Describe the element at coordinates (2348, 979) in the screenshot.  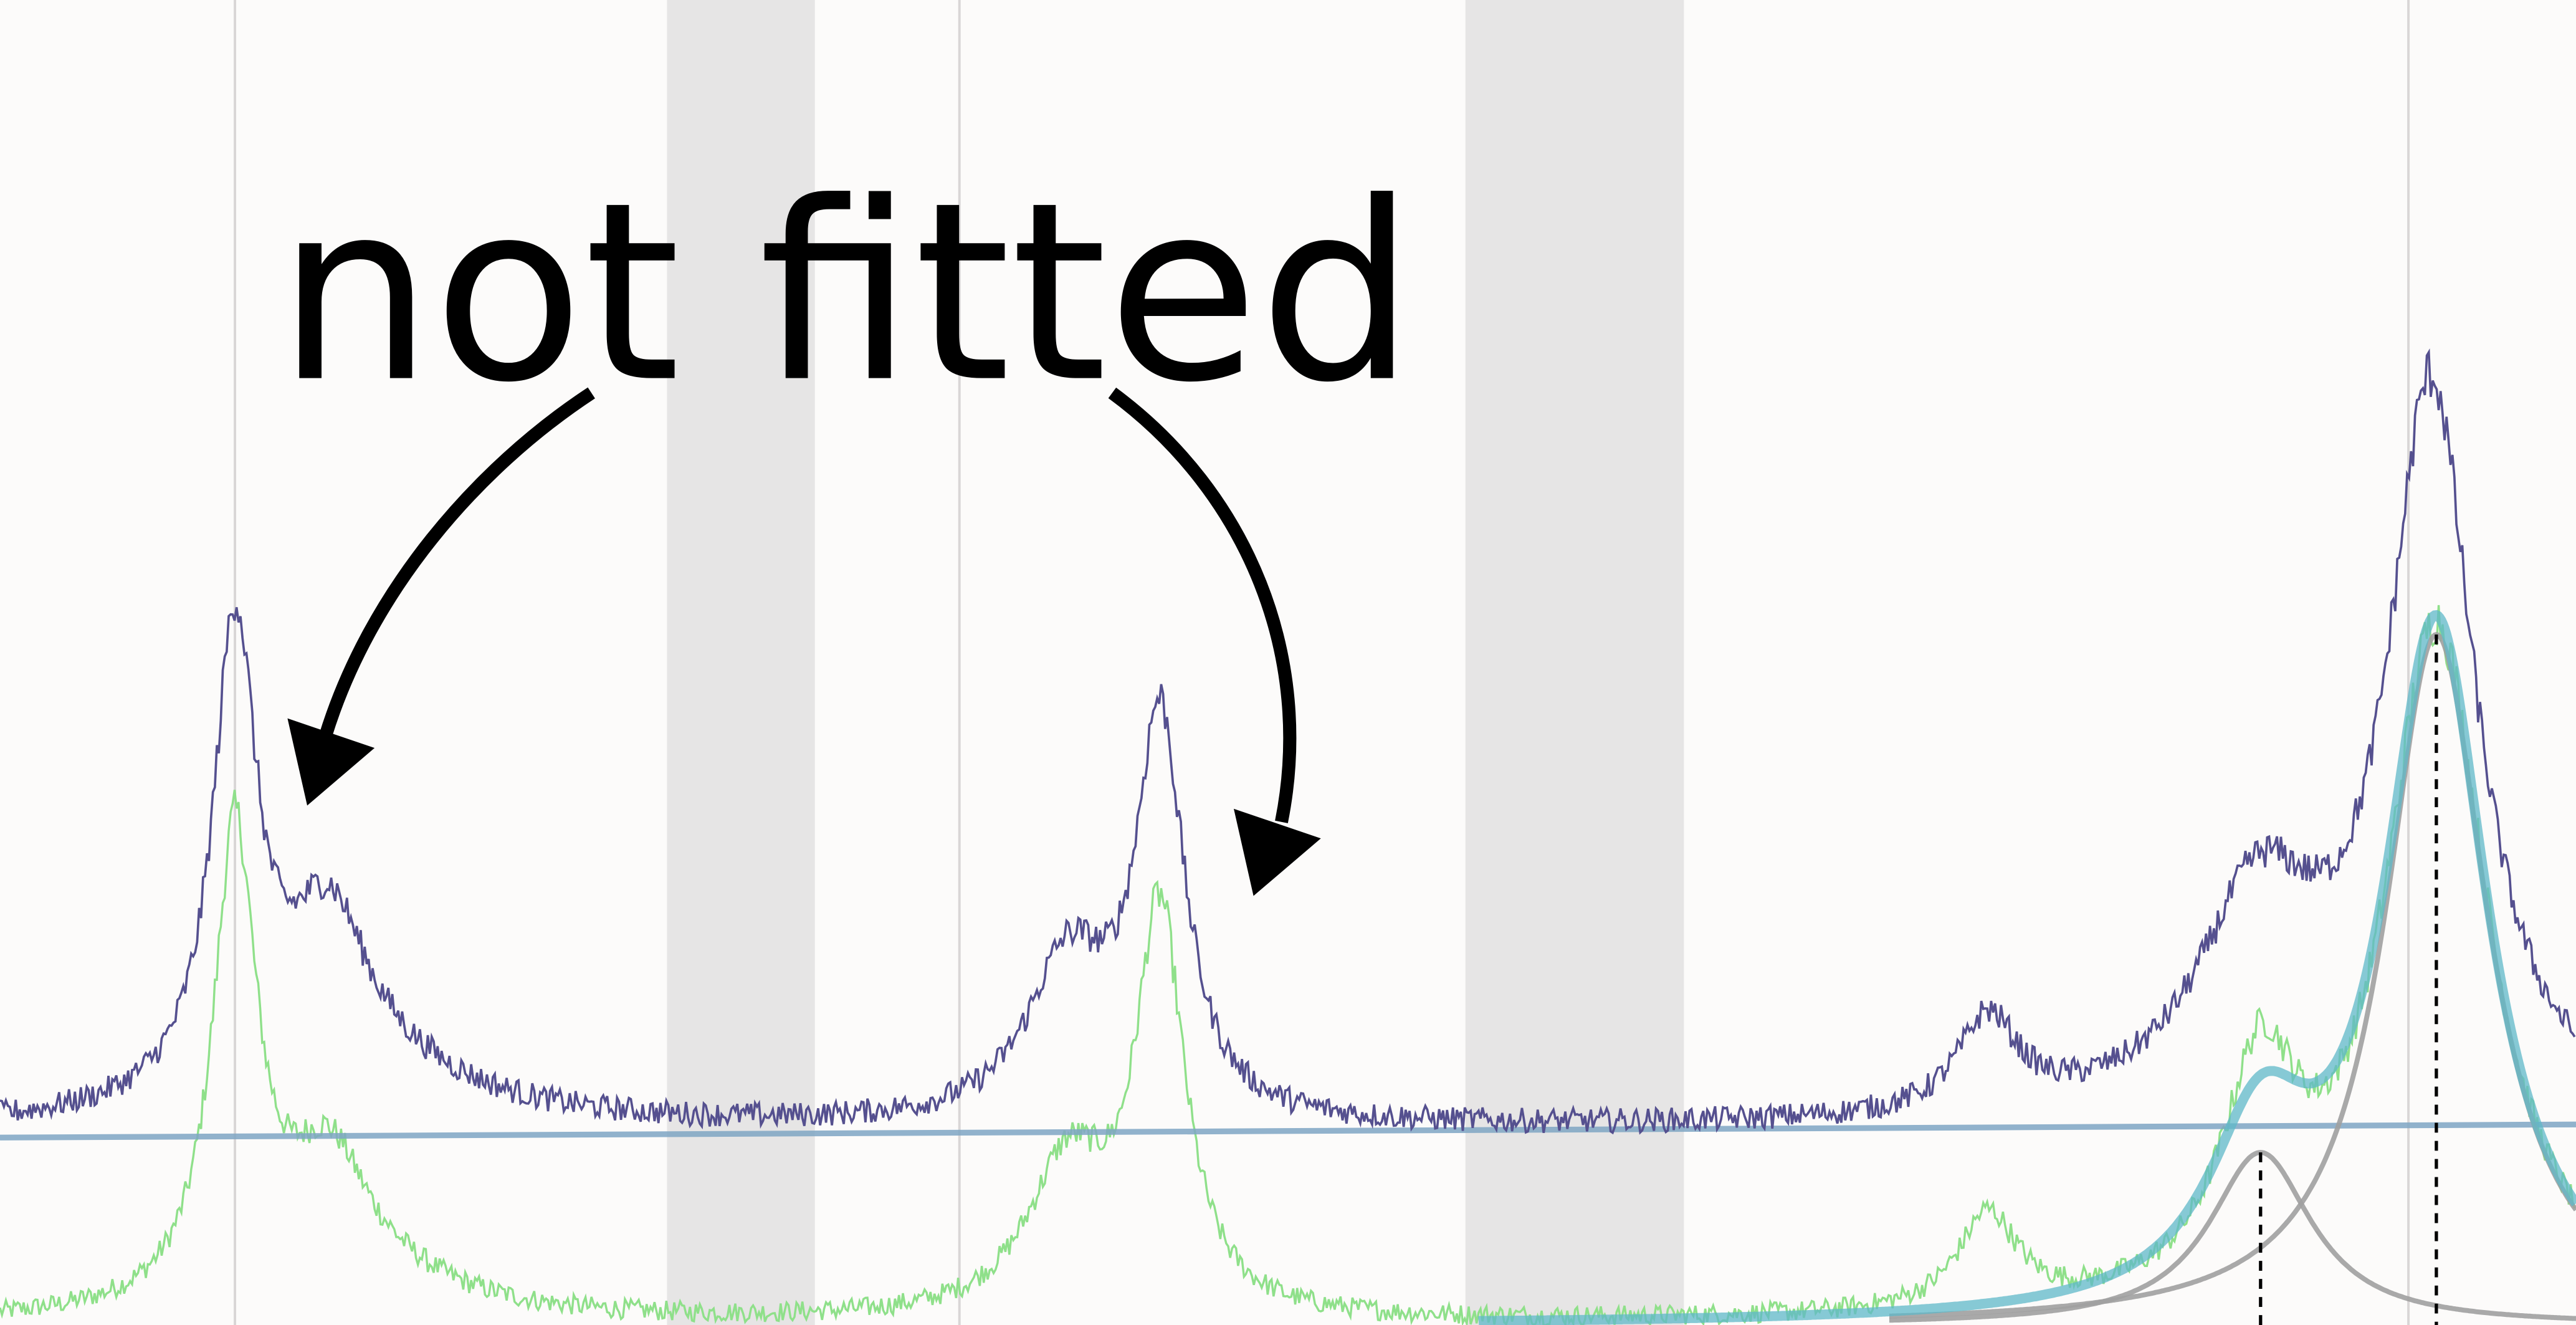
I see `component-center-markers` at that location.